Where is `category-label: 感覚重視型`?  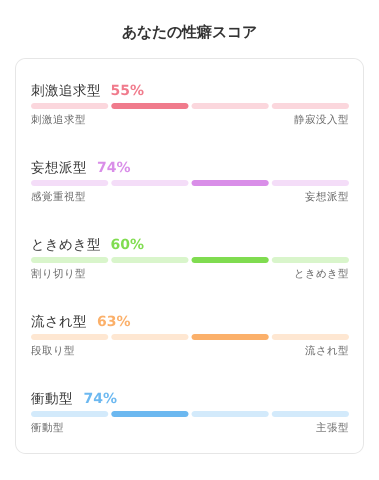 category-label: 感覚重視型 is located at coordinates (58, 197).